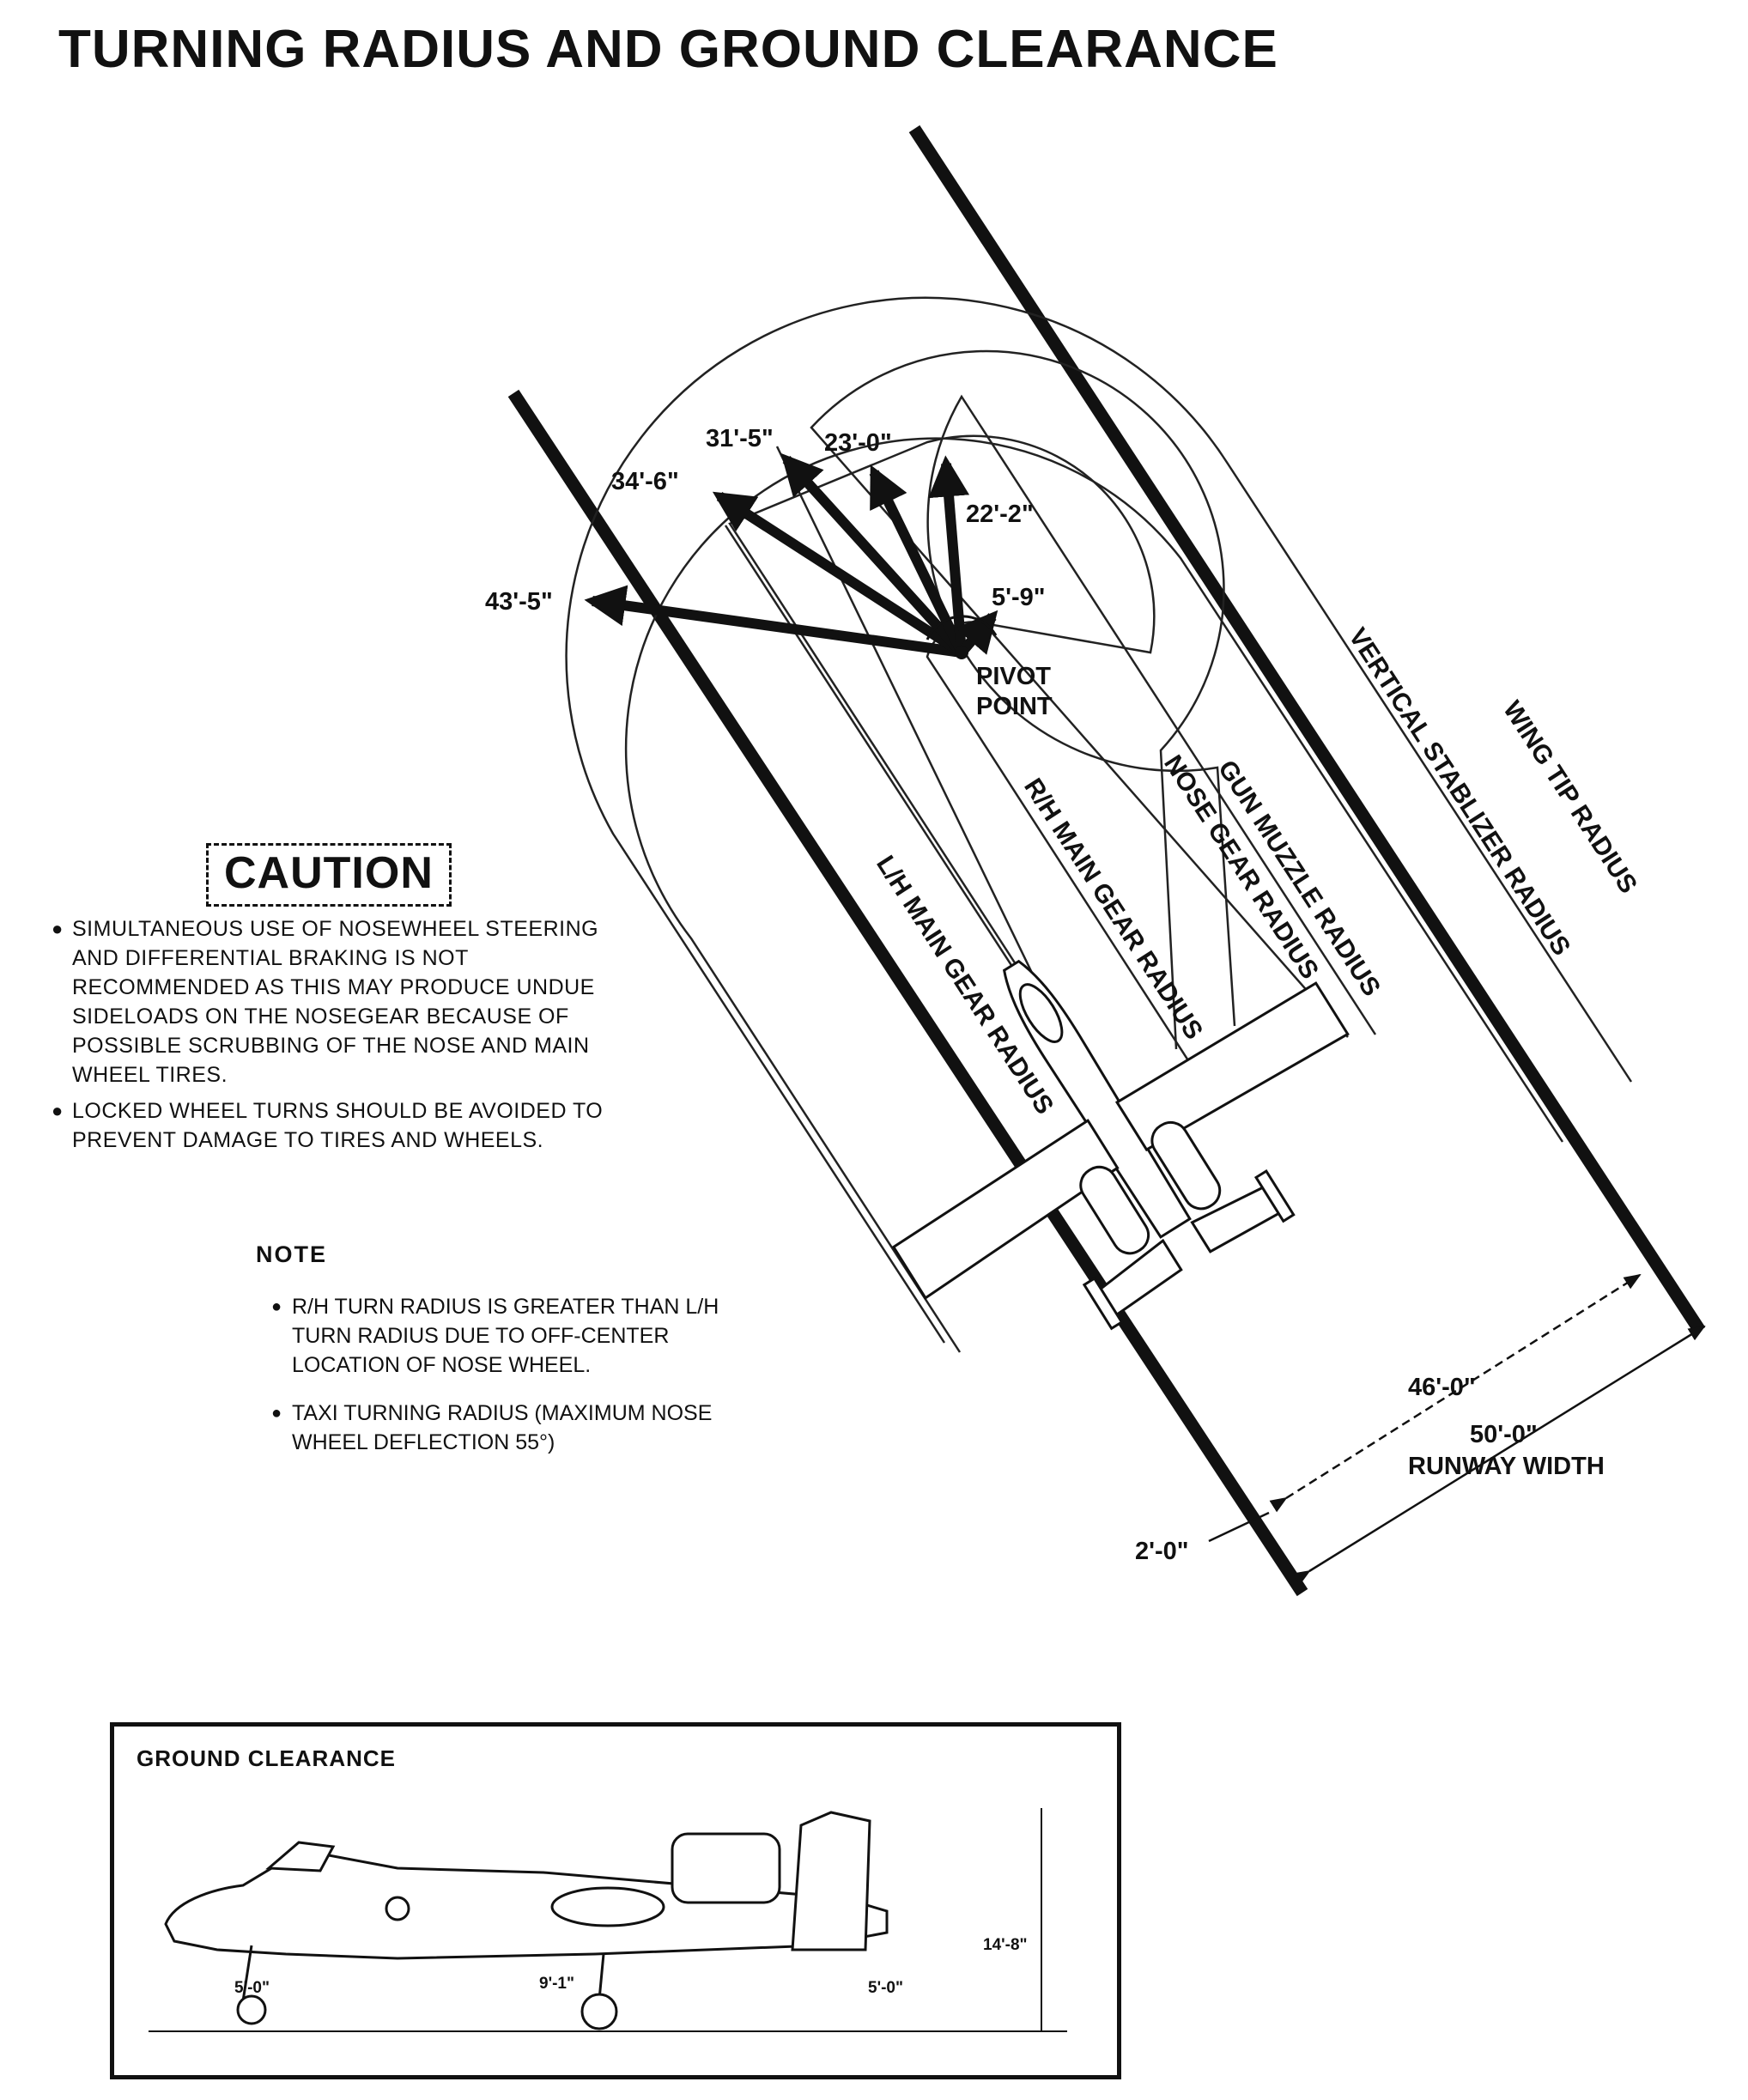  I want to click on tail-clearance-value: 5'-0", so click(885, 1988).